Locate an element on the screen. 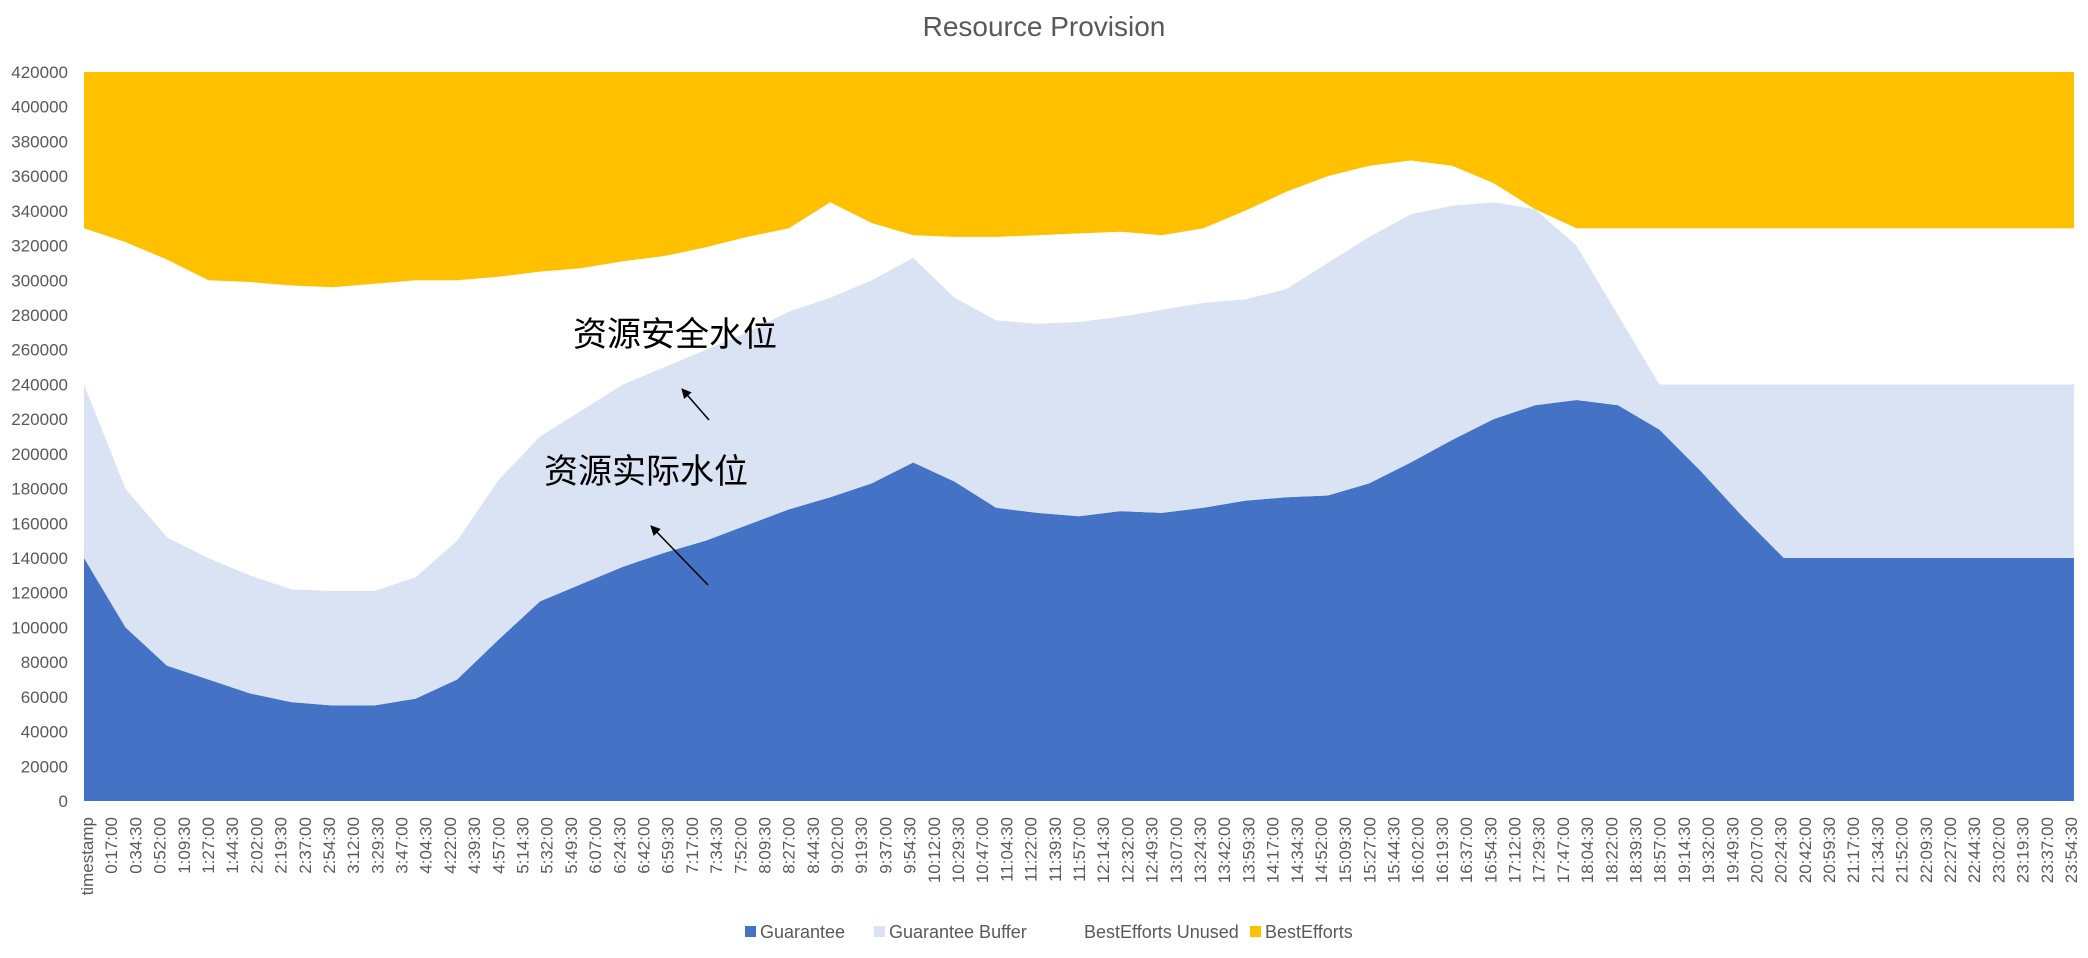  x-tick-label: 13:07:00 is located at coordinates (1176, 850).